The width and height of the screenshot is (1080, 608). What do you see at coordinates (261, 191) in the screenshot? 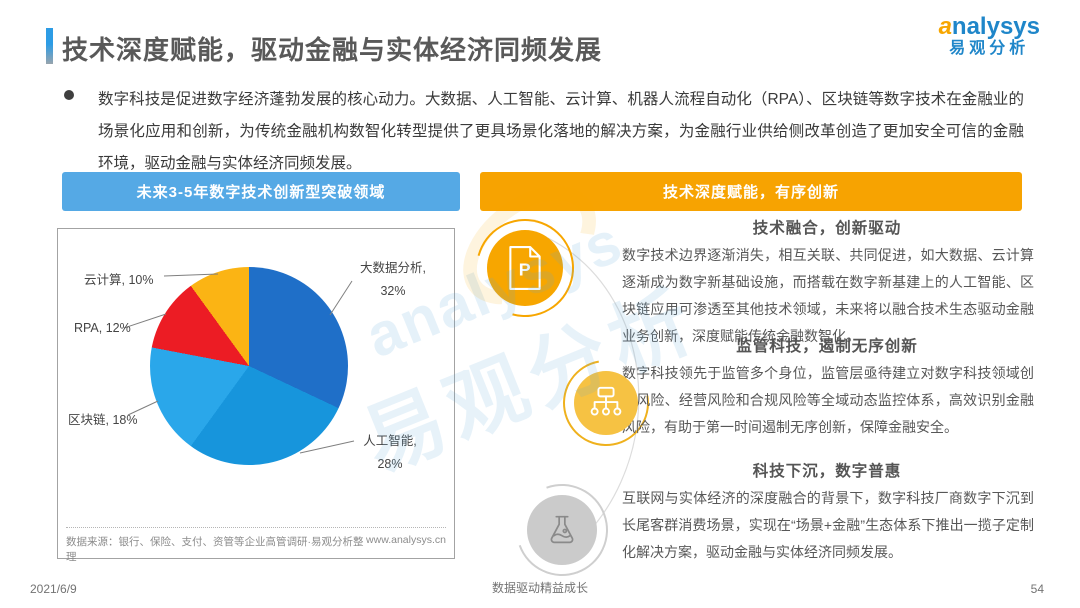
I see `left-panel-header: 未来3-5年数字技术创新型突破领域` at bounding box center [261, 191].